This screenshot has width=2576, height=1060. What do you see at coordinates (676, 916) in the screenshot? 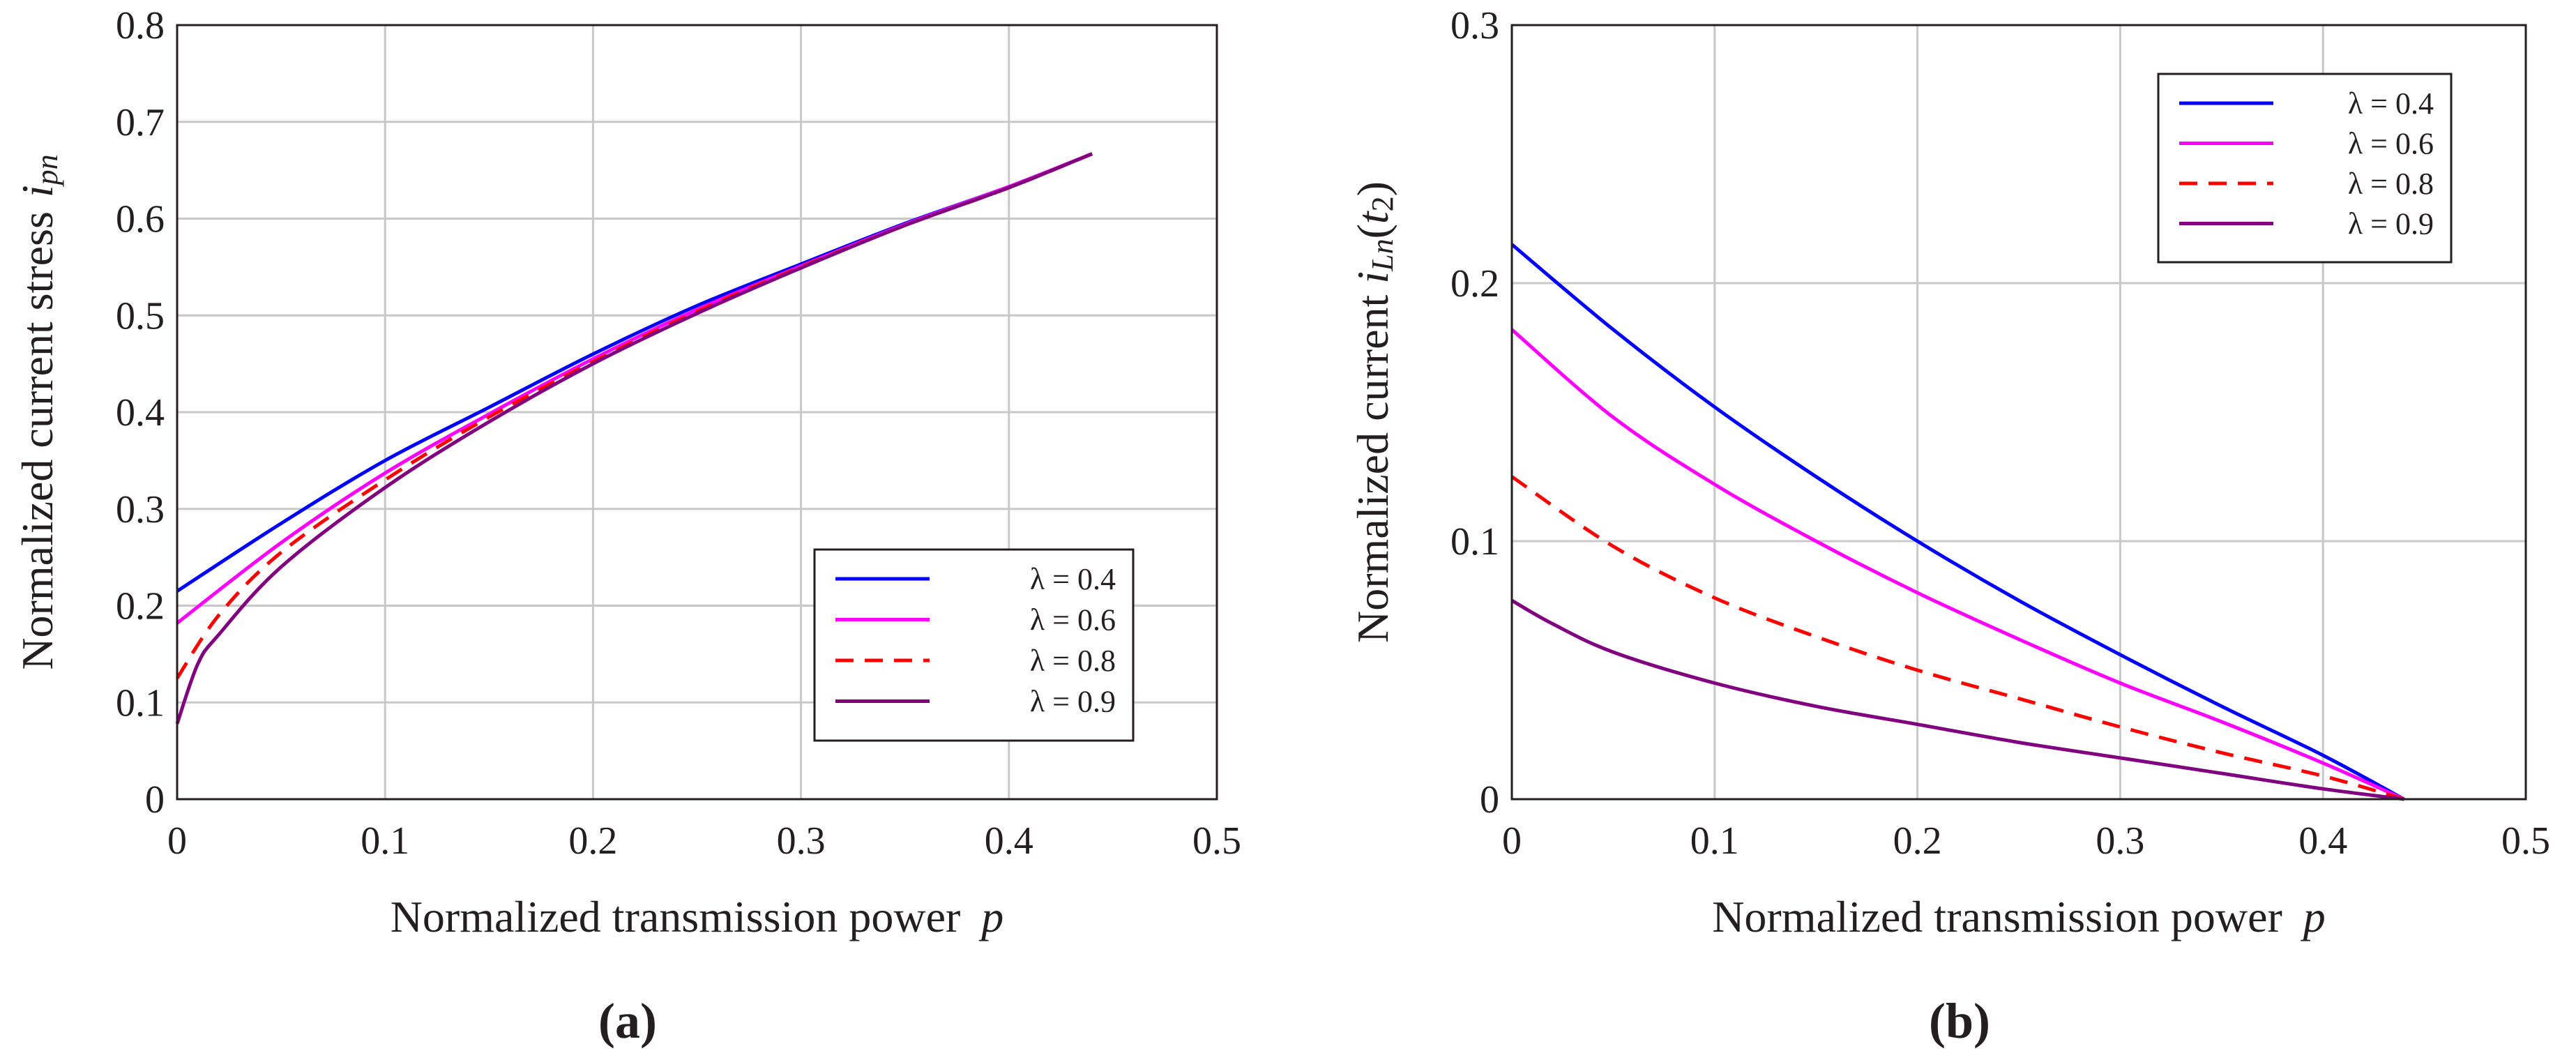
I see `x-axis-label-text-a: Normalized transmission power` at bounding box center [676, 916].